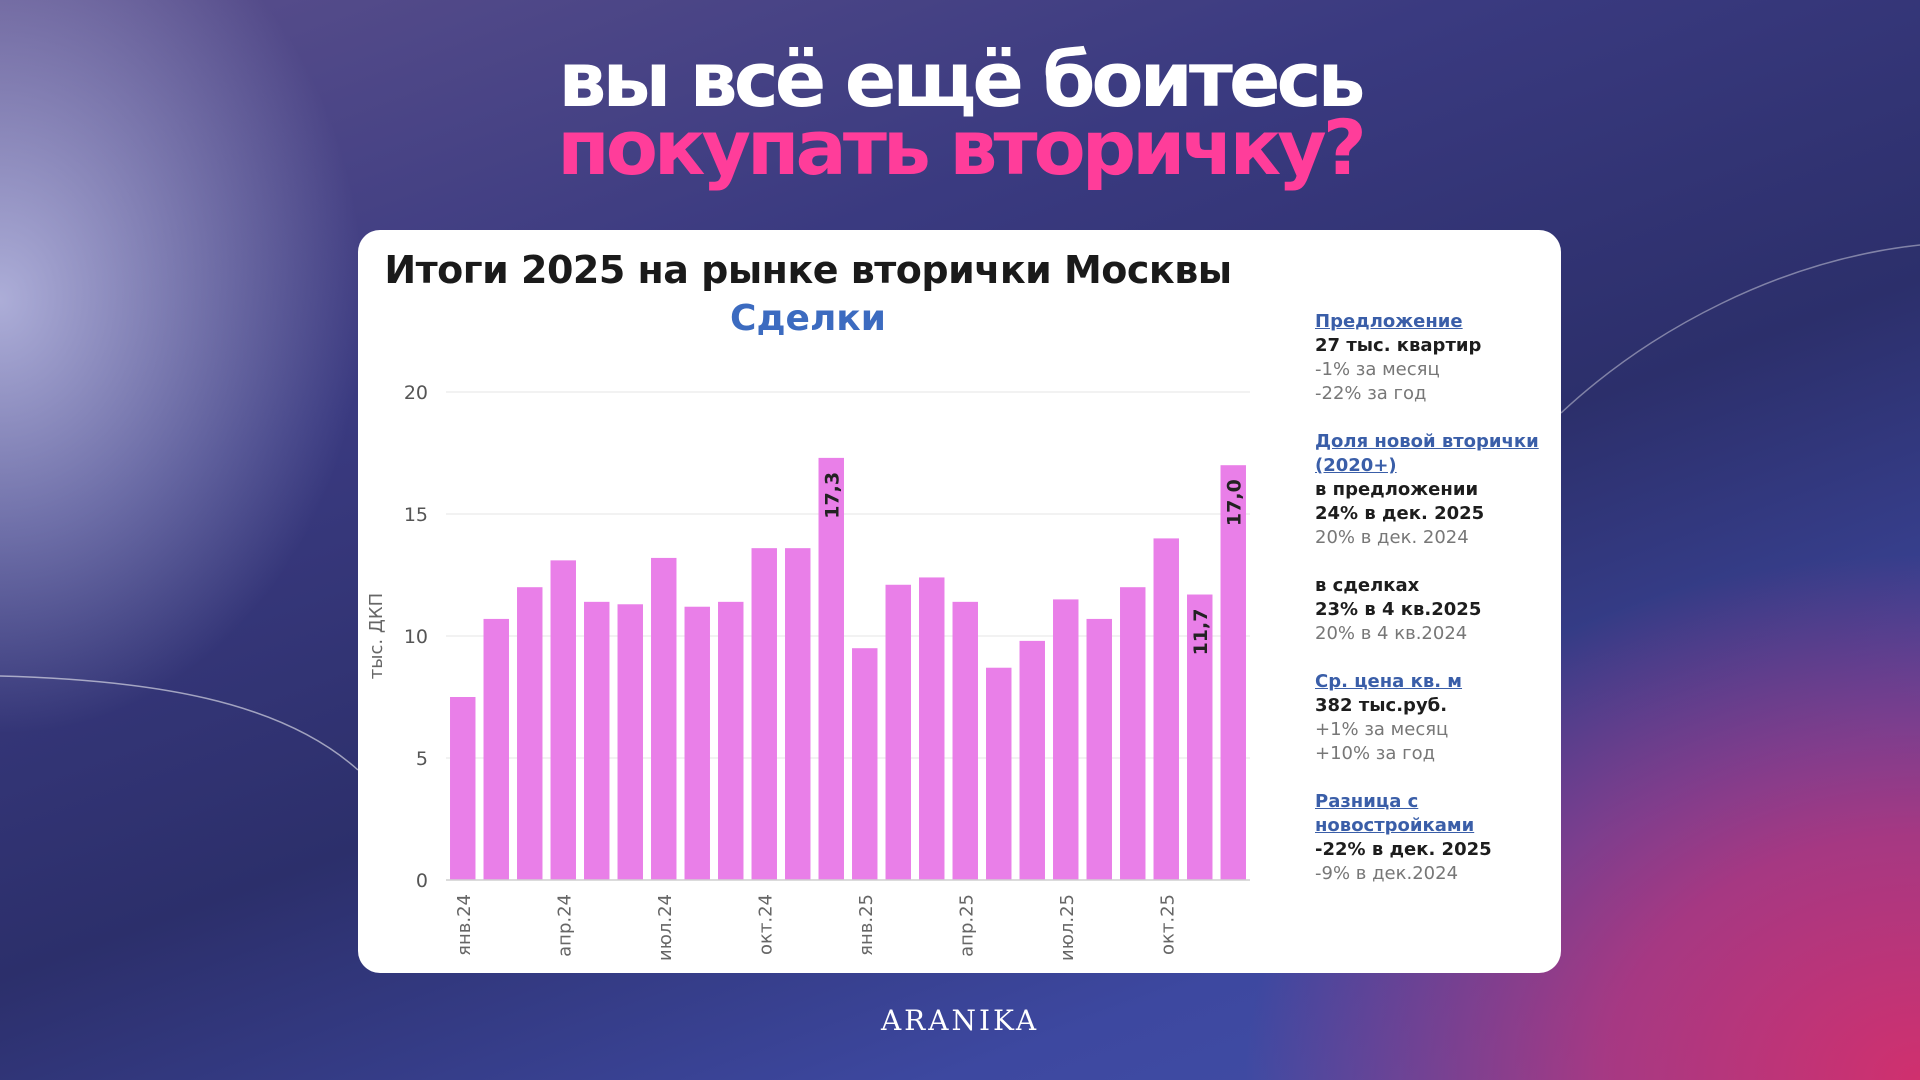 The height and width of the screenshot is (1080, 1920). What do you see at coordinates (1367, 585) in the screenshot?
I see `stat-share-in-deals: в сделках` at bounding box center [1367, 585].